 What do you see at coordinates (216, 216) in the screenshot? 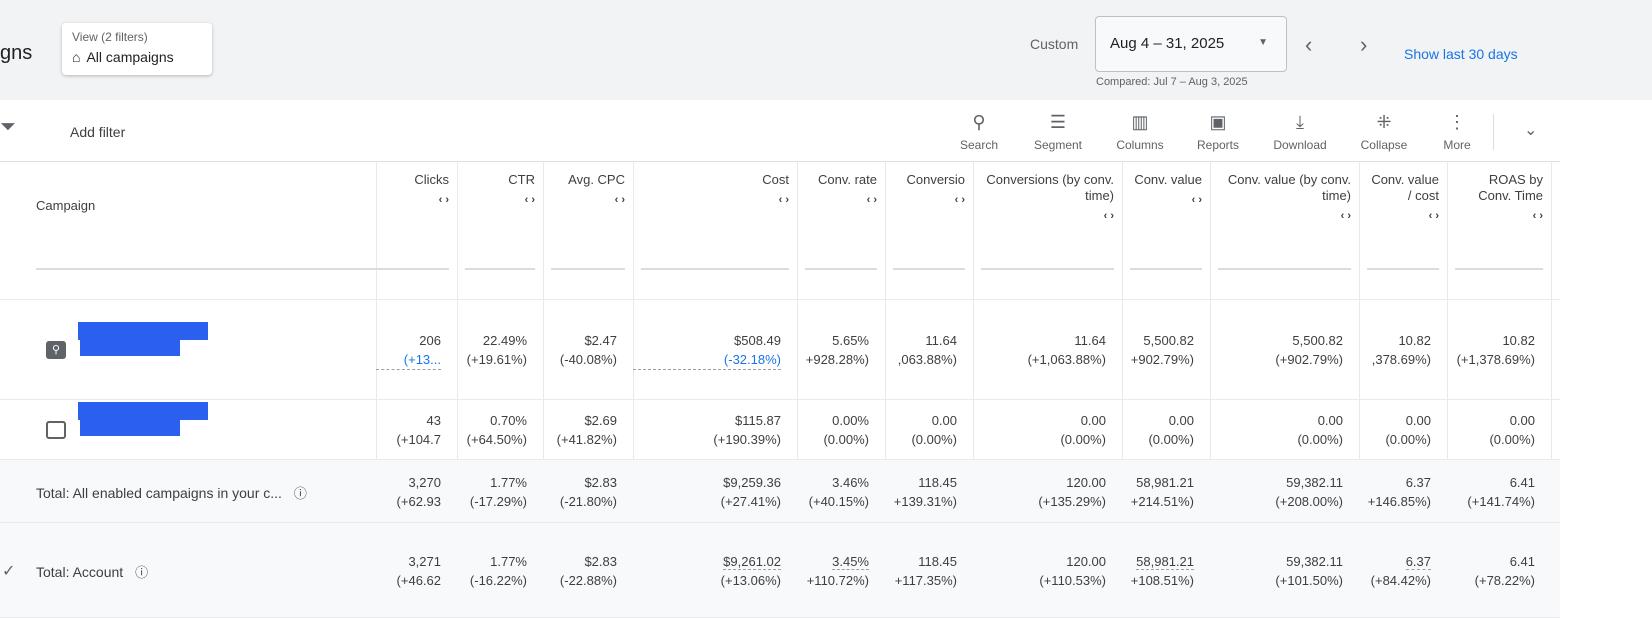
I see `column-header-campaign: Campaign` at bounding box center [216, 216].